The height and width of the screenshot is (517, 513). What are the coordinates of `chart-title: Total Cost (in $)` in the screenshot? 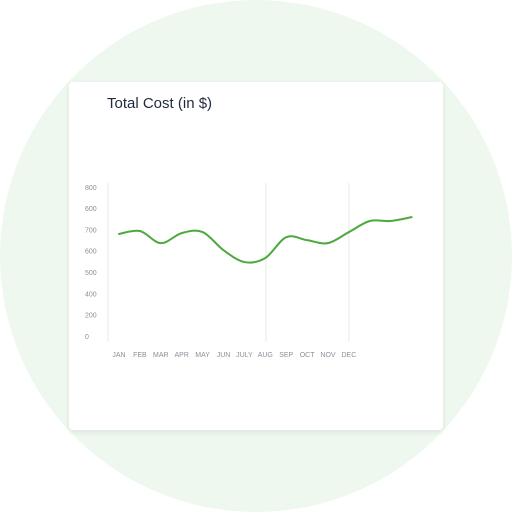 It's located at (159, 103).